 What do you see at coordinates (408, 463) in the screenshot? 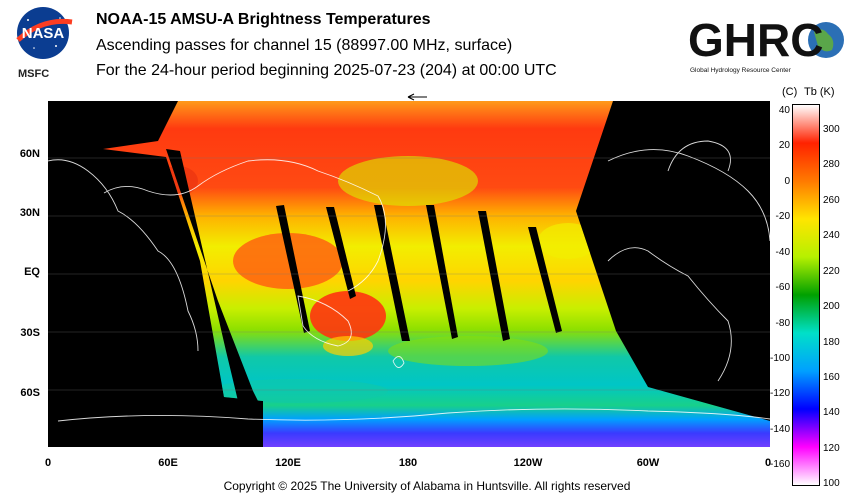
I see `lon-label-180: 180` at bounding box center [408, 463].